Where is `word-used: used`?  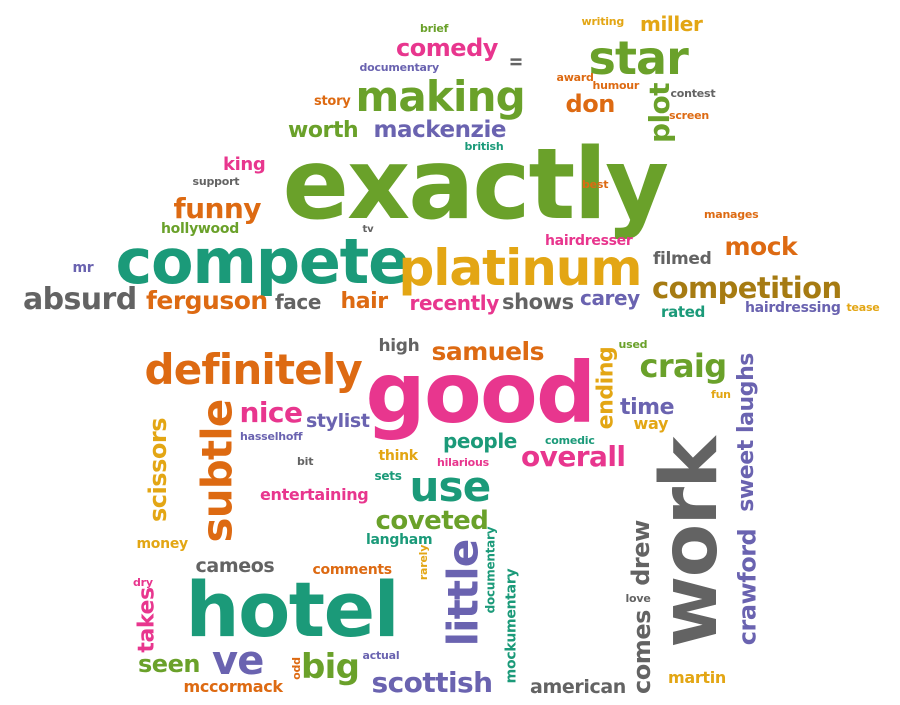
word-used: used is located at coordinates (633, 344).